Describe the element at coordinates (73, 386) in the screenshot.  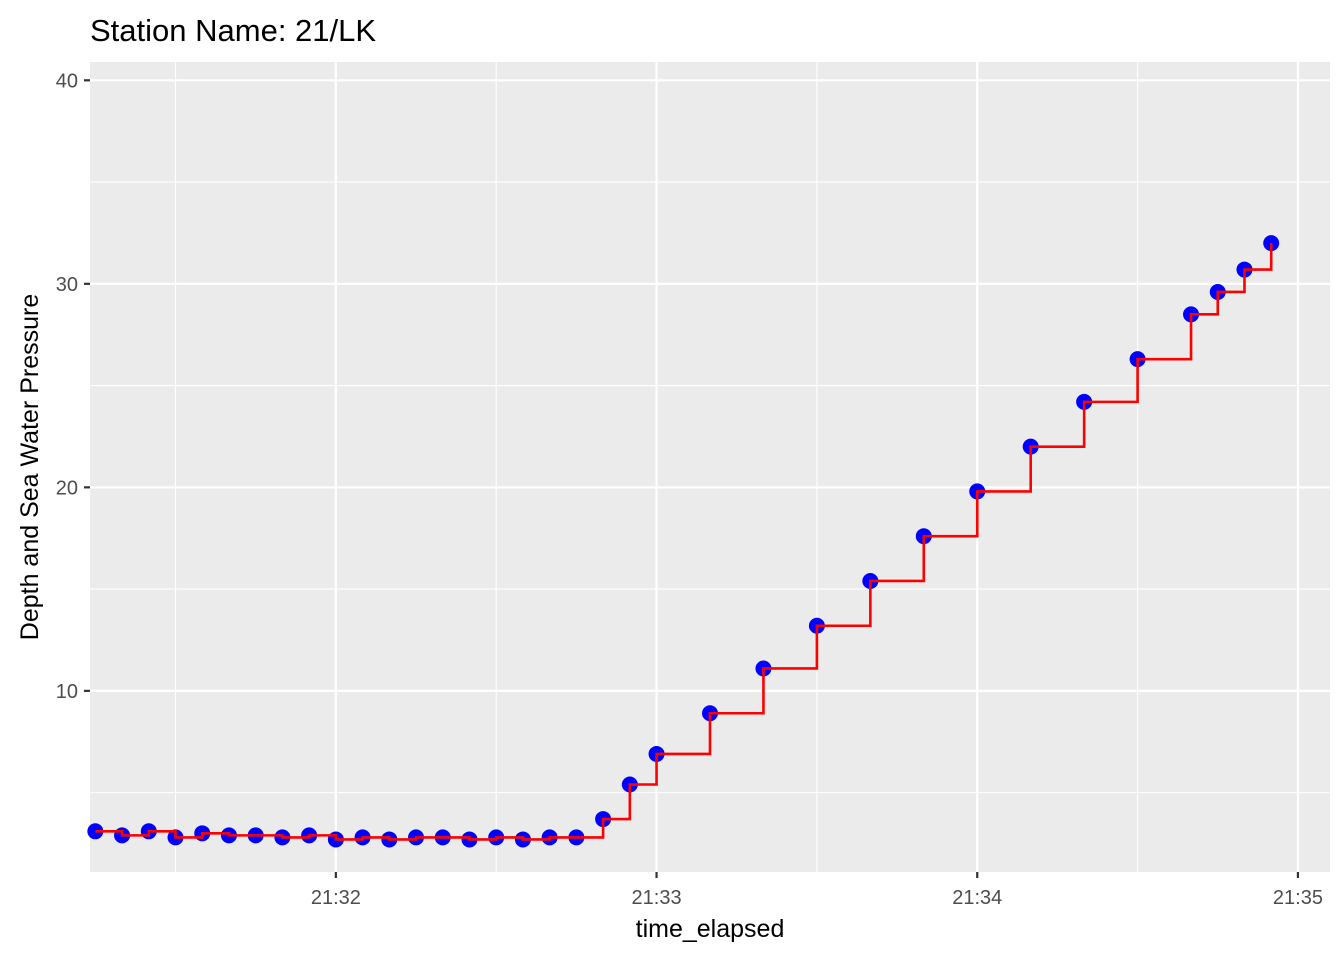
I see `y-axis-ticks: 10 20 30 40` at that location.